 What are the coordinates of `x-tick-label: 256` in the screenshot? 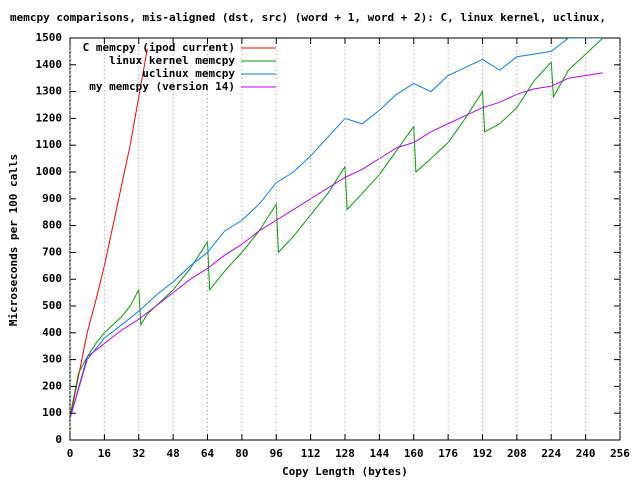 It's located at (620, 453).